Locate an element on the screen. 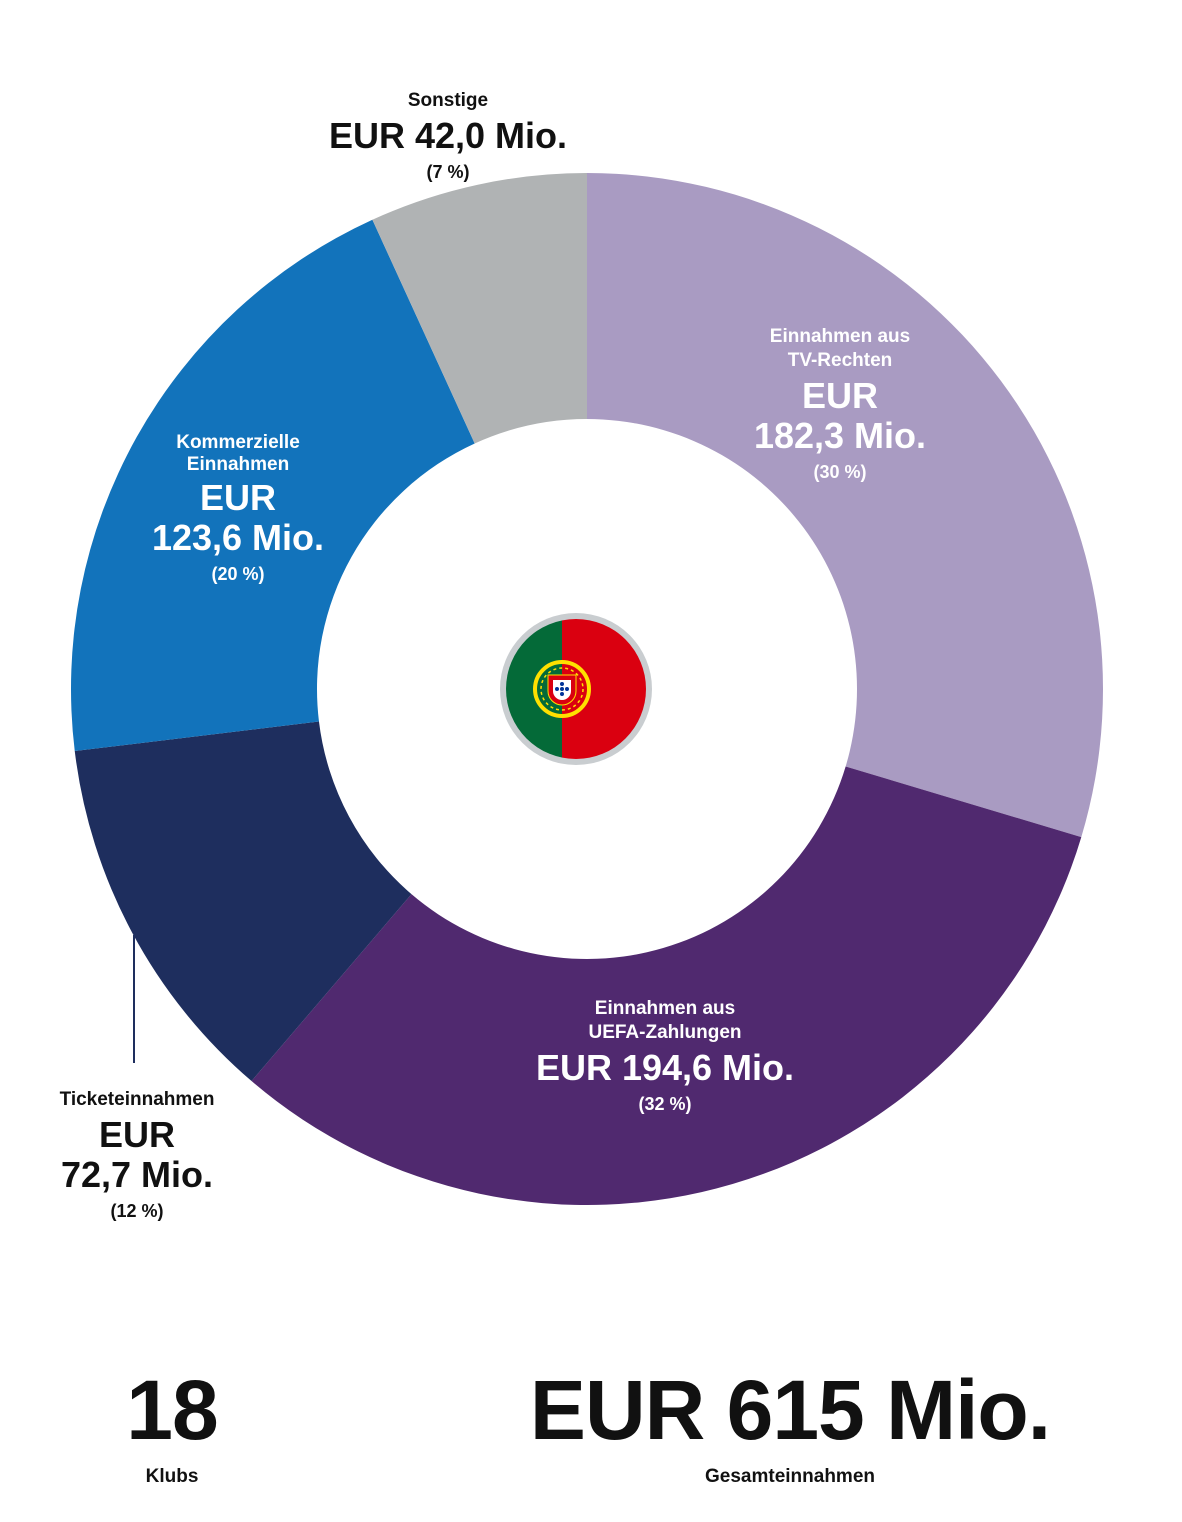 The width and height of the screenshot is (1182, 1522). label-ticket-name: Ticketeinnahmen is located at coordinates (137, 1099).